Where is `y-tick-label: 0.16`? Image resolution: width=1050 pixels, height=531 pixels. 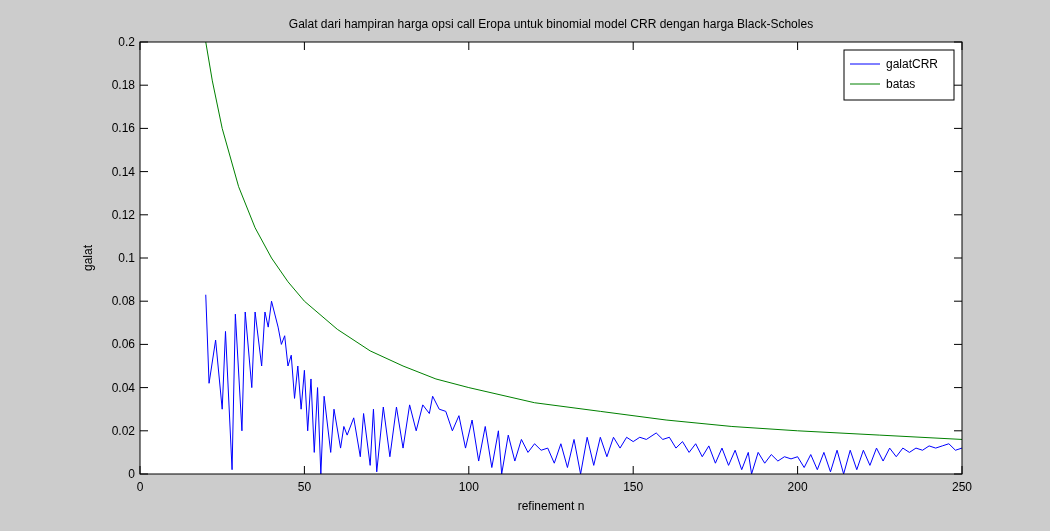 y-tick-label: 0.16 is located at coordinates (123, 128).